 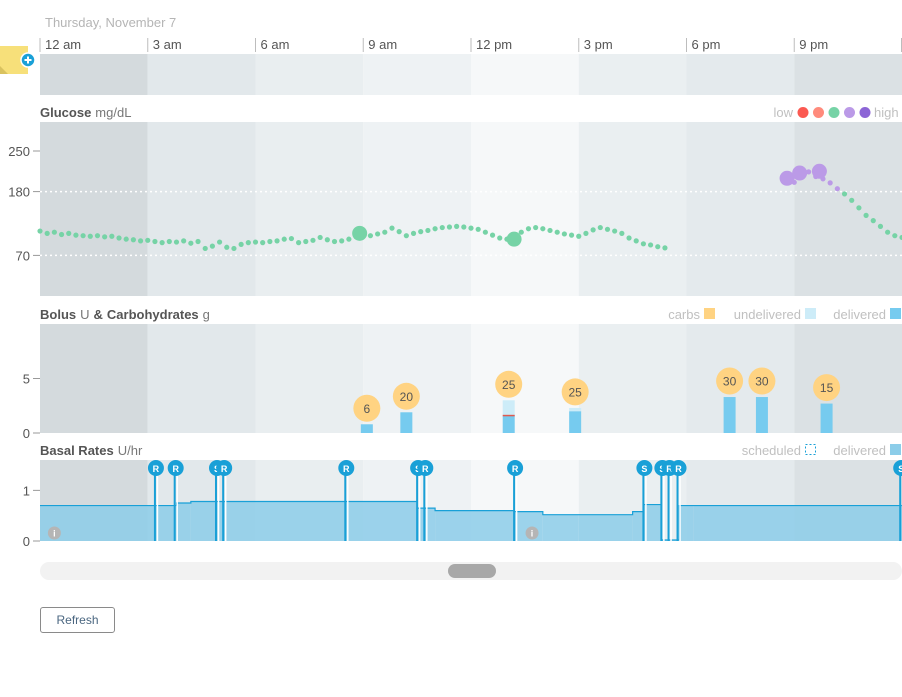 What do you see at coordinates (575, 392) in the screenshot?
I see `carbs-value-label: 25` at bounding box center [575, 392].